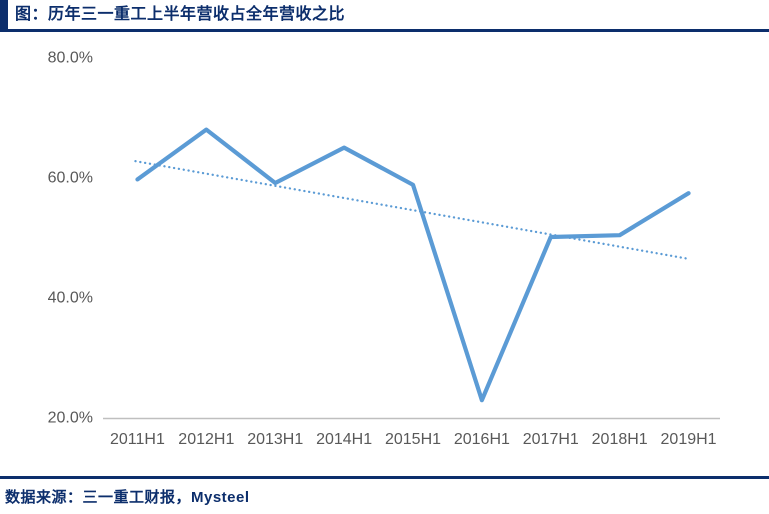  What do you see at coordinates (689, 439) in the screenshot?
I see `x-tick-label: 2019H1` at bounding box center [689, 439].